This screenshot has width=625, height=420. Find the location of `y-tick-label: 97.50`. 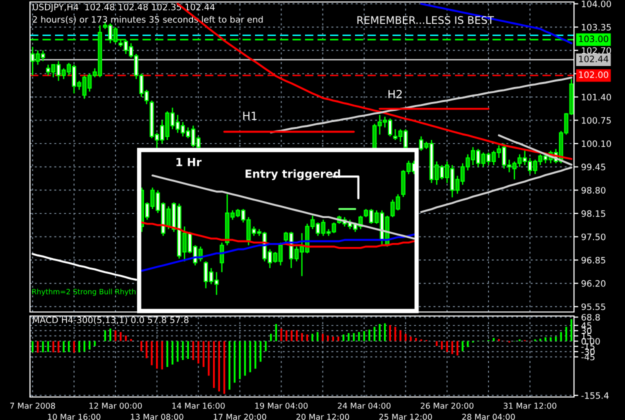

y-tick-label: 97.50 is located at coordinates (593, 237).